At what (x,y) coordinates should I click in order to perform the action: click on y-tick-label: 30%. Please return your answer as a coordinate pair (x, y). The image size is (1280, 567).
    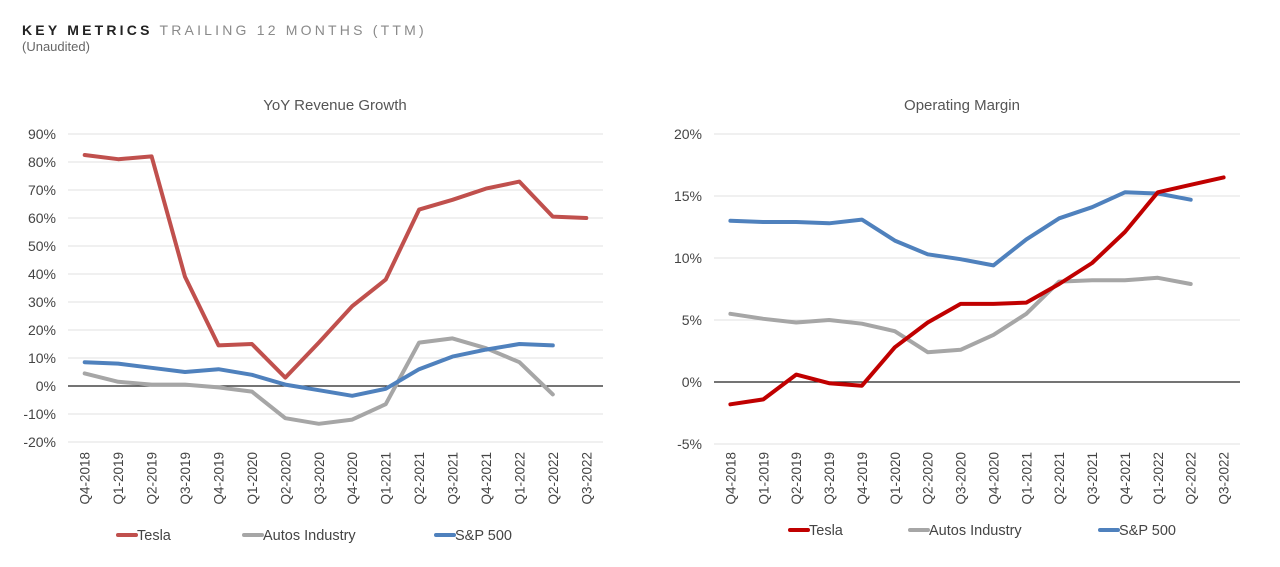
    Looking at the image, I should click on (42, 302).